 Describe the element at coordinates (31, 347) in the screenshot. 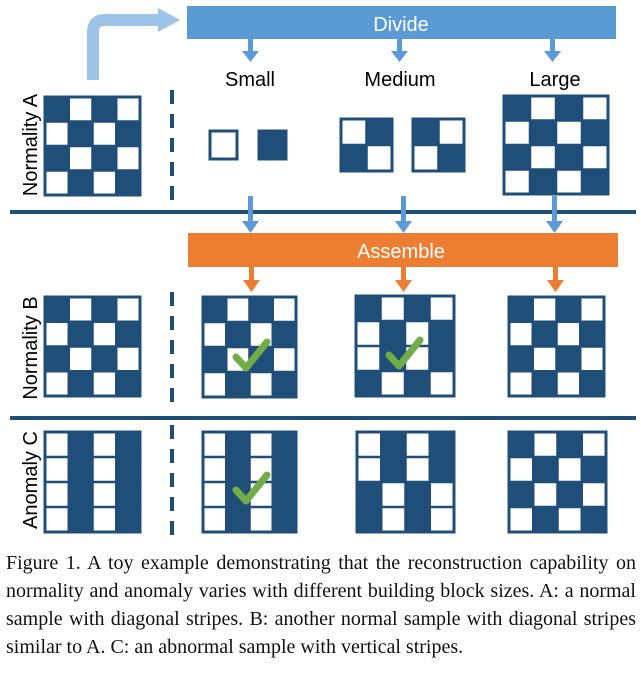

I see `row-label-normality-b: Normality B` at that location.